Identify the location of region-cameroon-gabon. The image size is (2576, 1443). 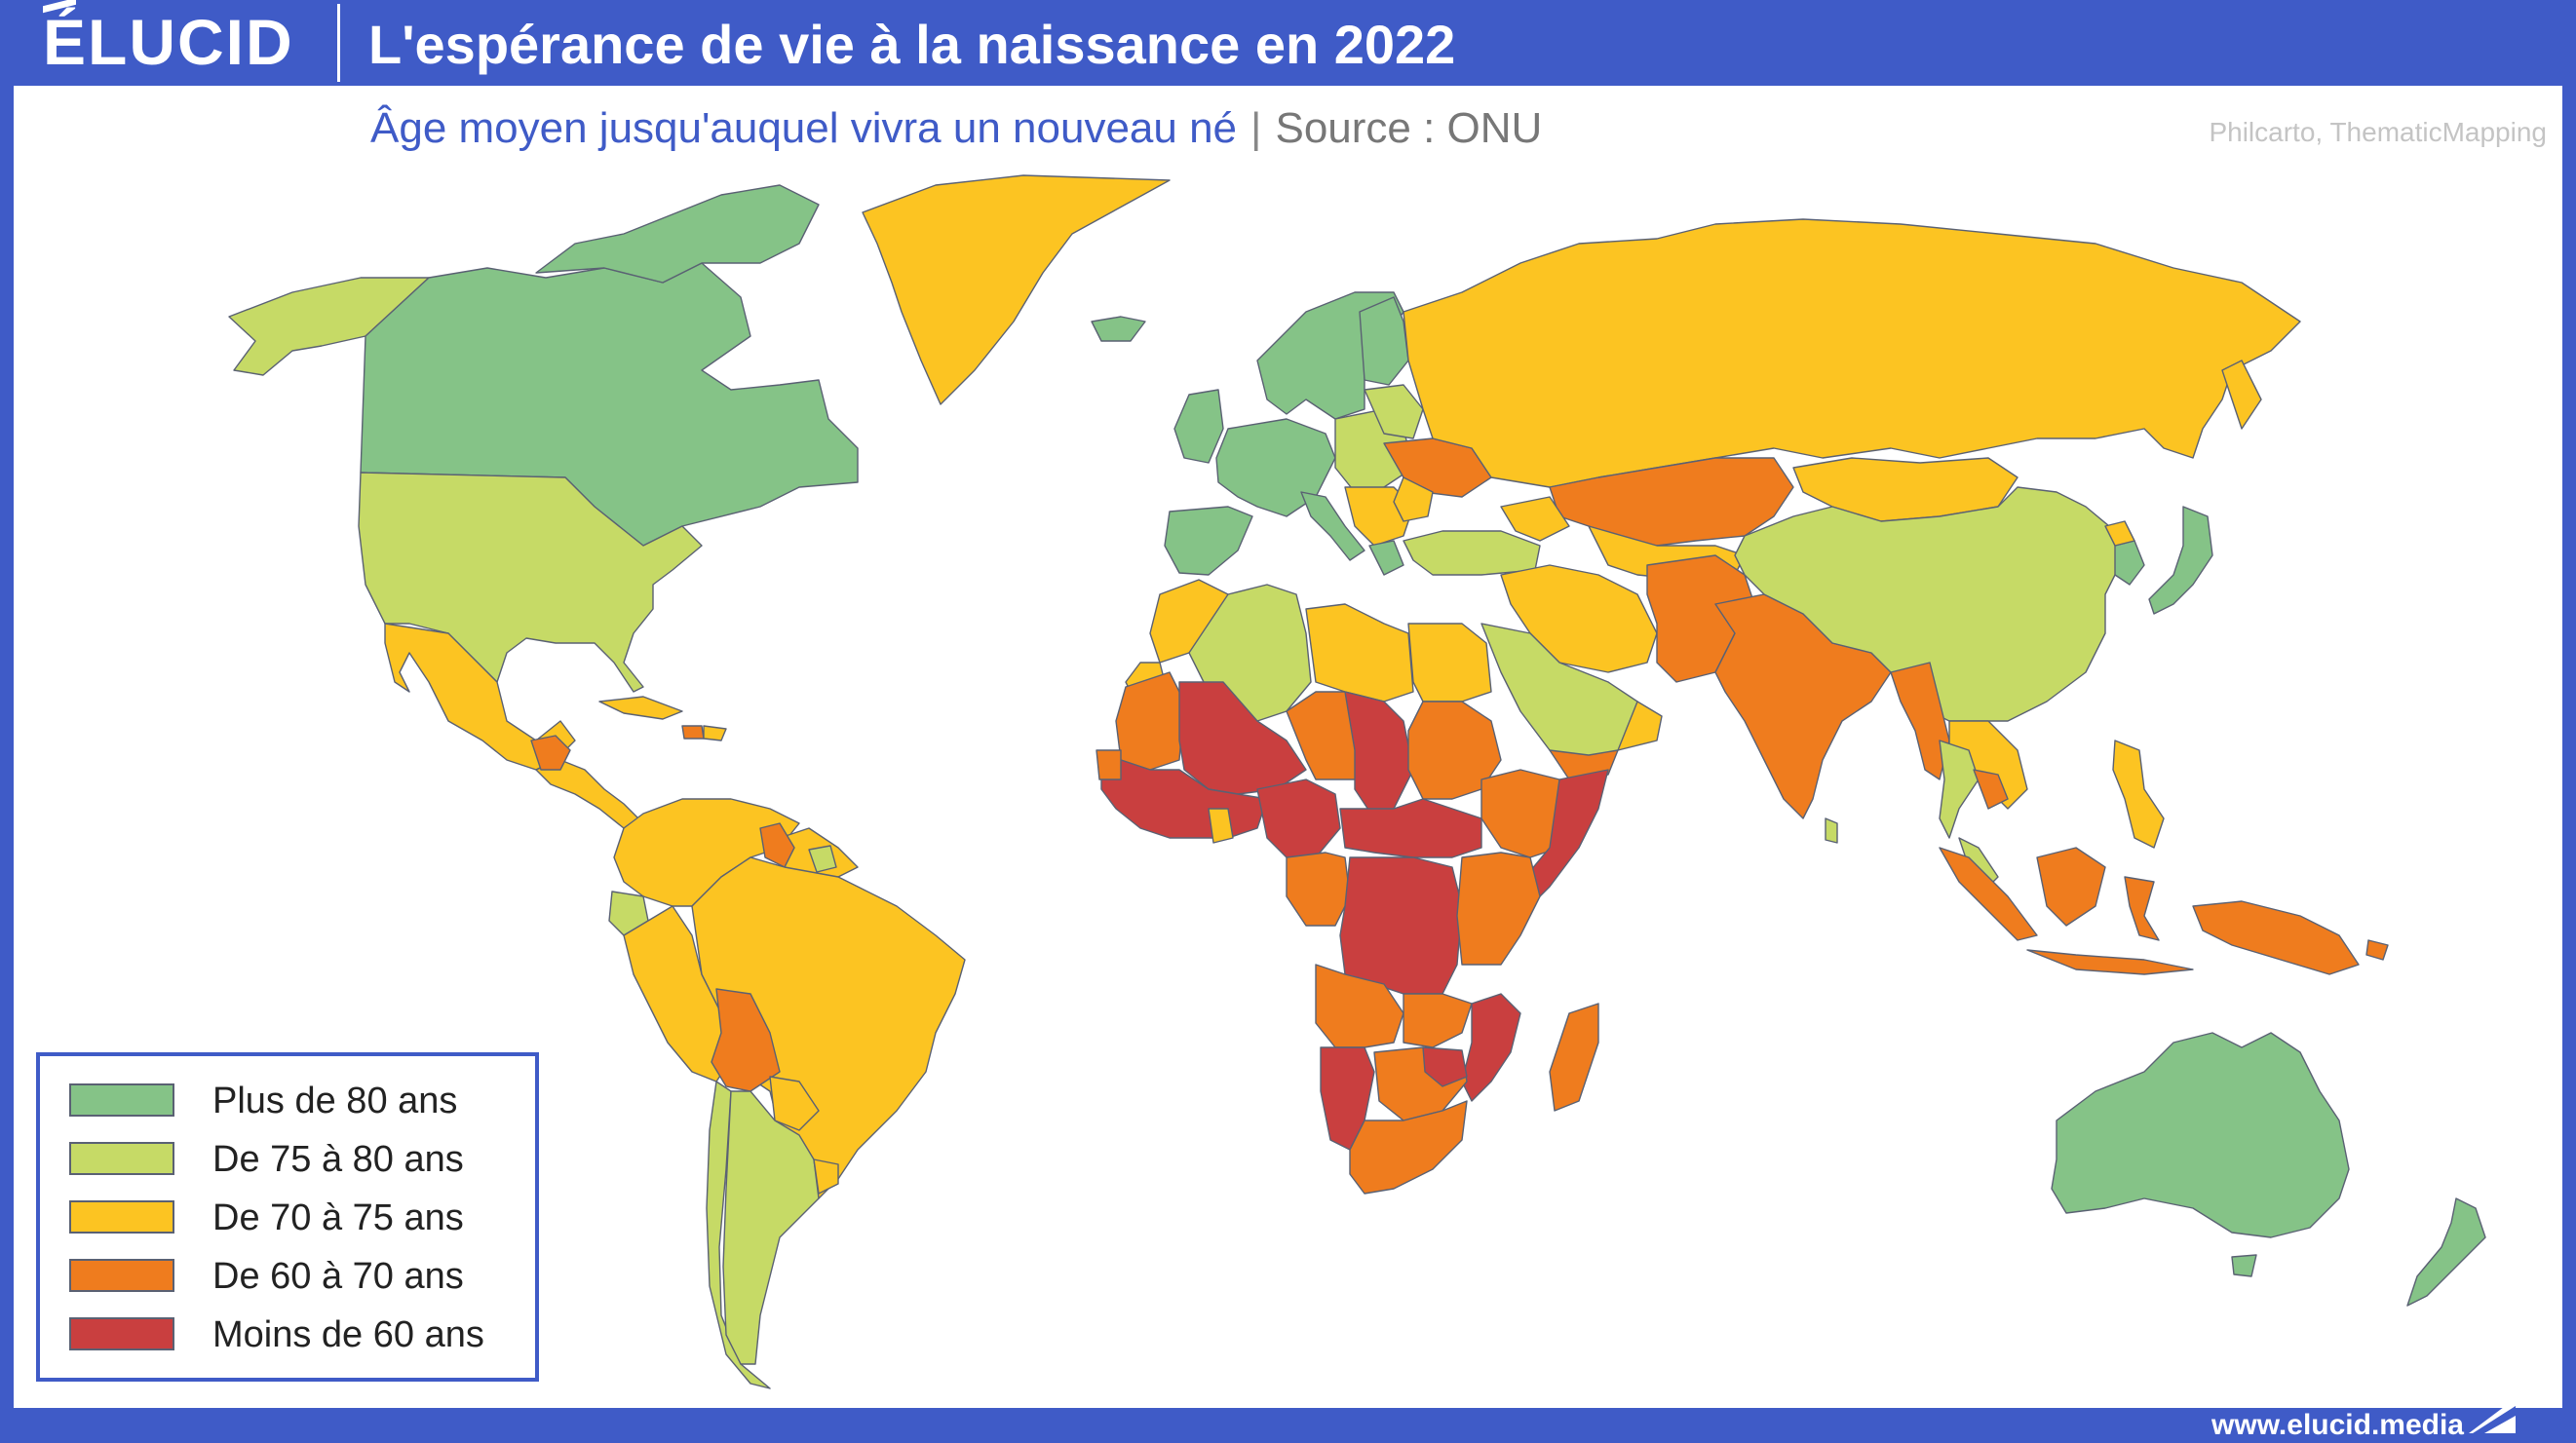
(1318, 890).